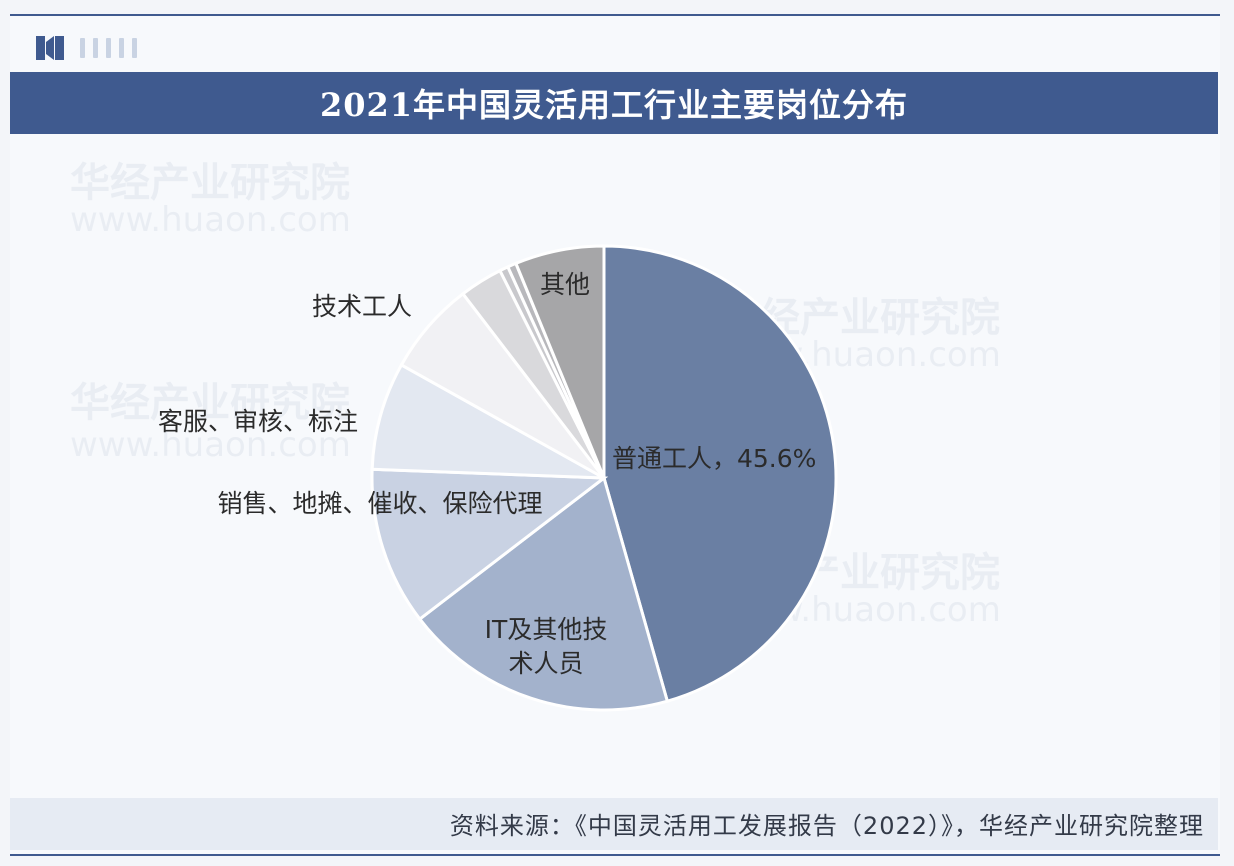  Describe the element at coordinates (826, 826) in the screenshot. I see `source-note: 资料来源：《中国灵活用工发展报告（2022）》，华经产业研究院整理` at that location.